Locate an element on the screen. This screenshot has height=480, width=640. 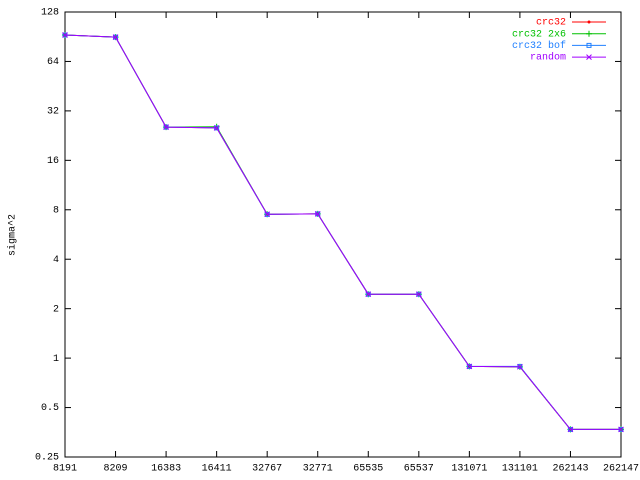
y-axis-label: sigma^2 is located at coordinates (13, 235).